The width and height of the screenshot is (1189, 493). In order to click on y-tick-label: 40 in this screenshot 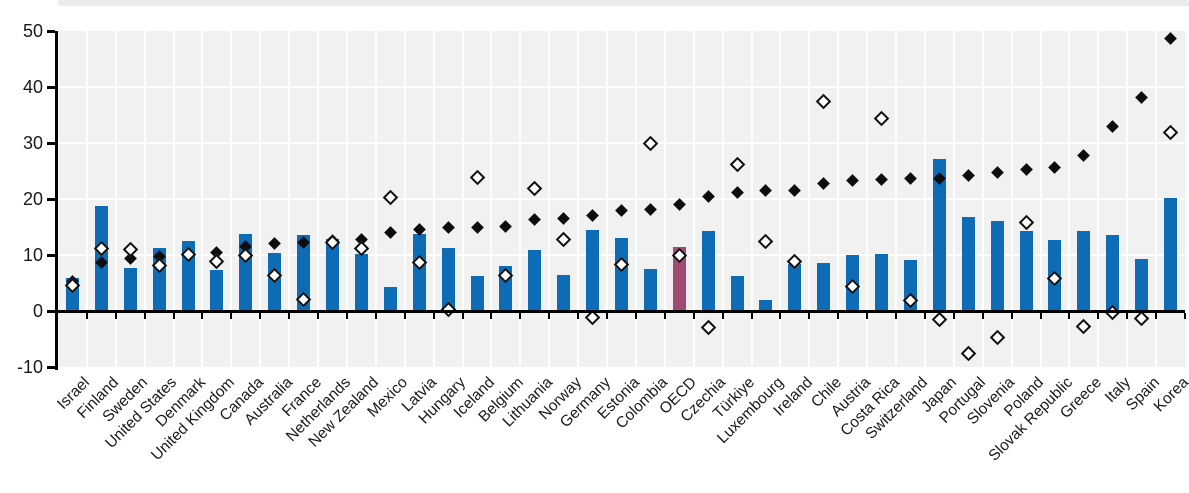, I will do `click(32, 87)`.